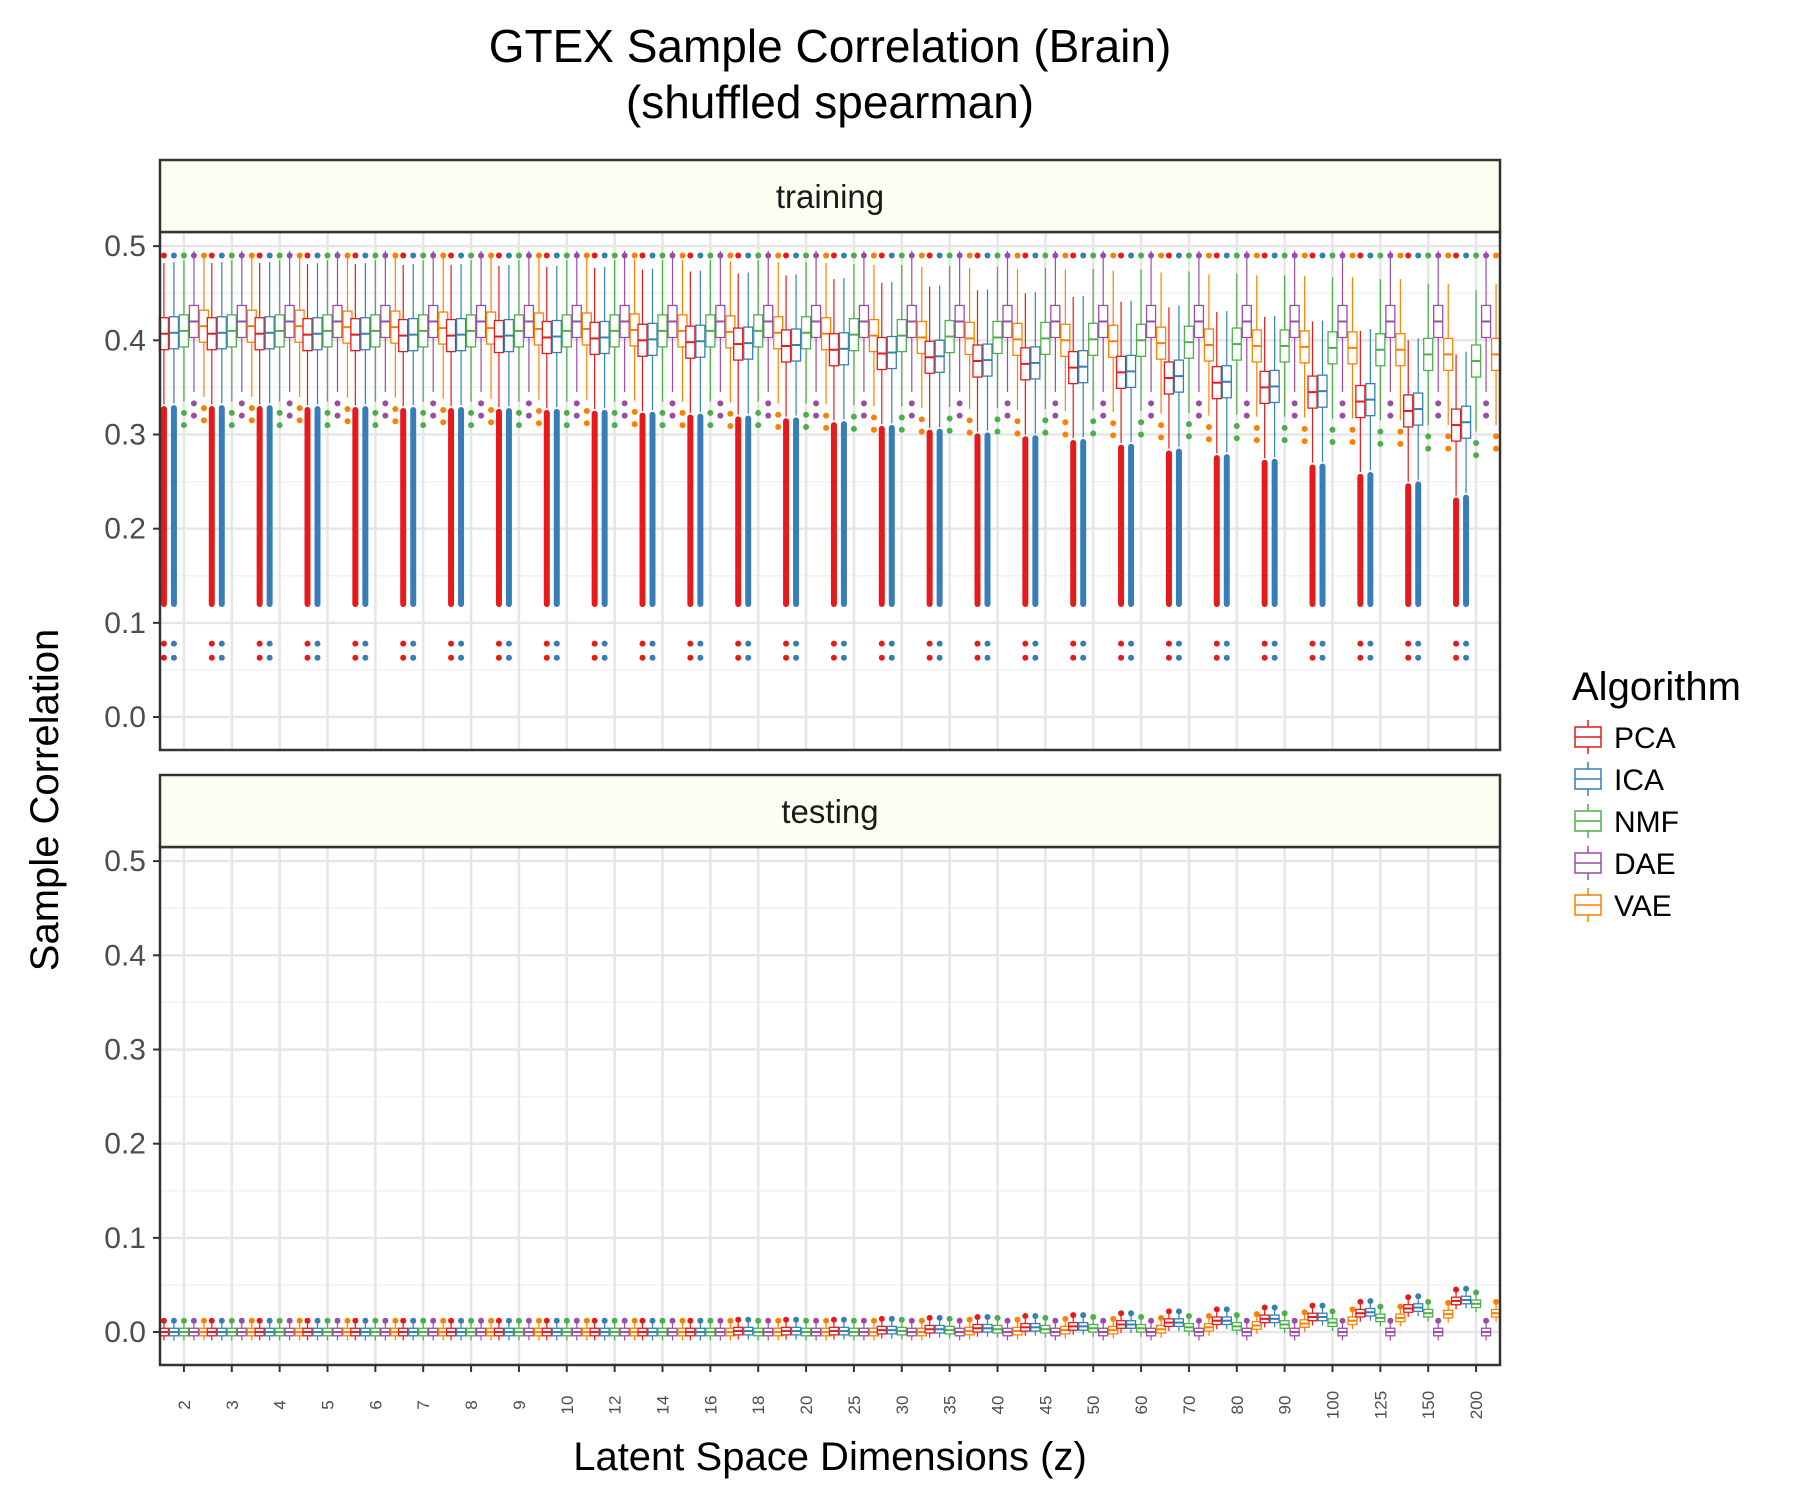 Image resolution: width=1800 pixels, height=1505 pixels. Describe the element at coordinates (1093, 1405) in the screenshot. I see `x-tick-label: 50` at that location.